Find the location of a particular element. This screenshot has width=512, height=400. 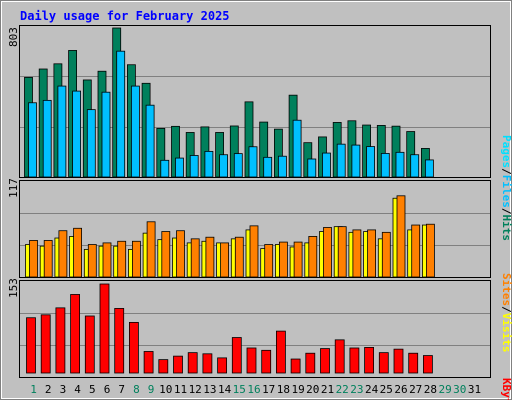

day-label-5: 5 is located at coordinates (92, 389).